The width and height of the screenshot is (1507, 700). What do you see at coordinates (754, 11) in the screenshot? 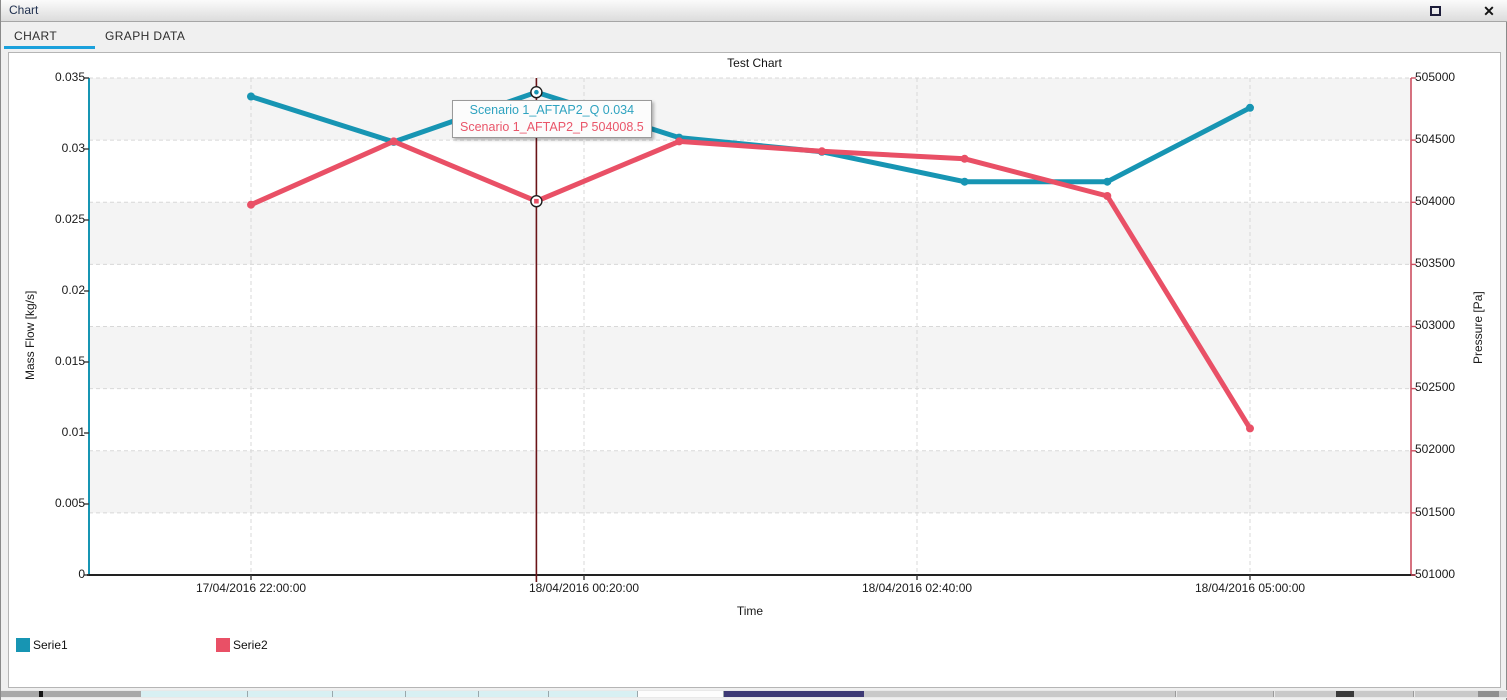
I see `window-titlebar: Chart ✕` at bounding box center [754, 11].